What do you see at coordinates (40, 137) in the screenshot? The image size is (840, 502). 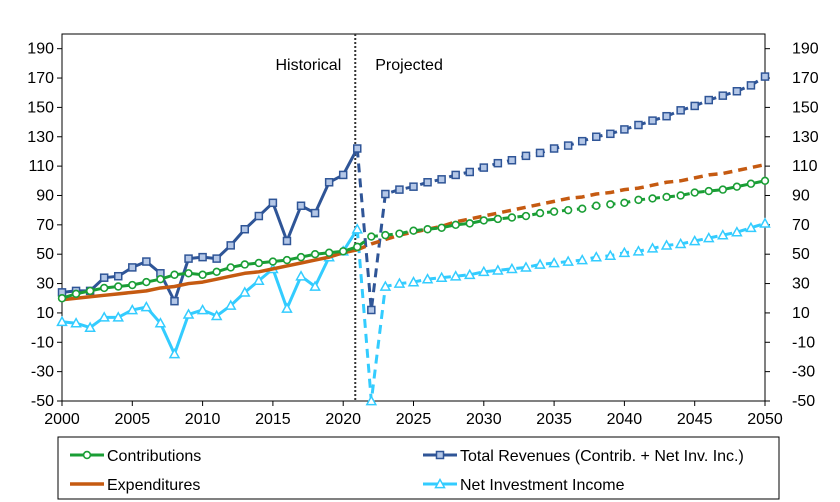 I see `y-tick-label-left: 130` at bounding box center [40, 137].